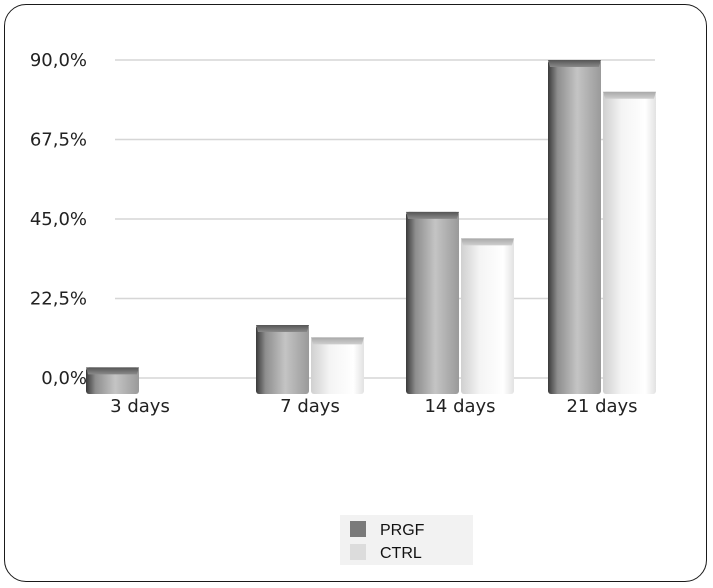 The height and width of the screenshot is (588, 713). What do you see at coordinates (310, 406) in the screenshot?
I see `x-tick-label: 7 days` at bounding box center [310, 406].